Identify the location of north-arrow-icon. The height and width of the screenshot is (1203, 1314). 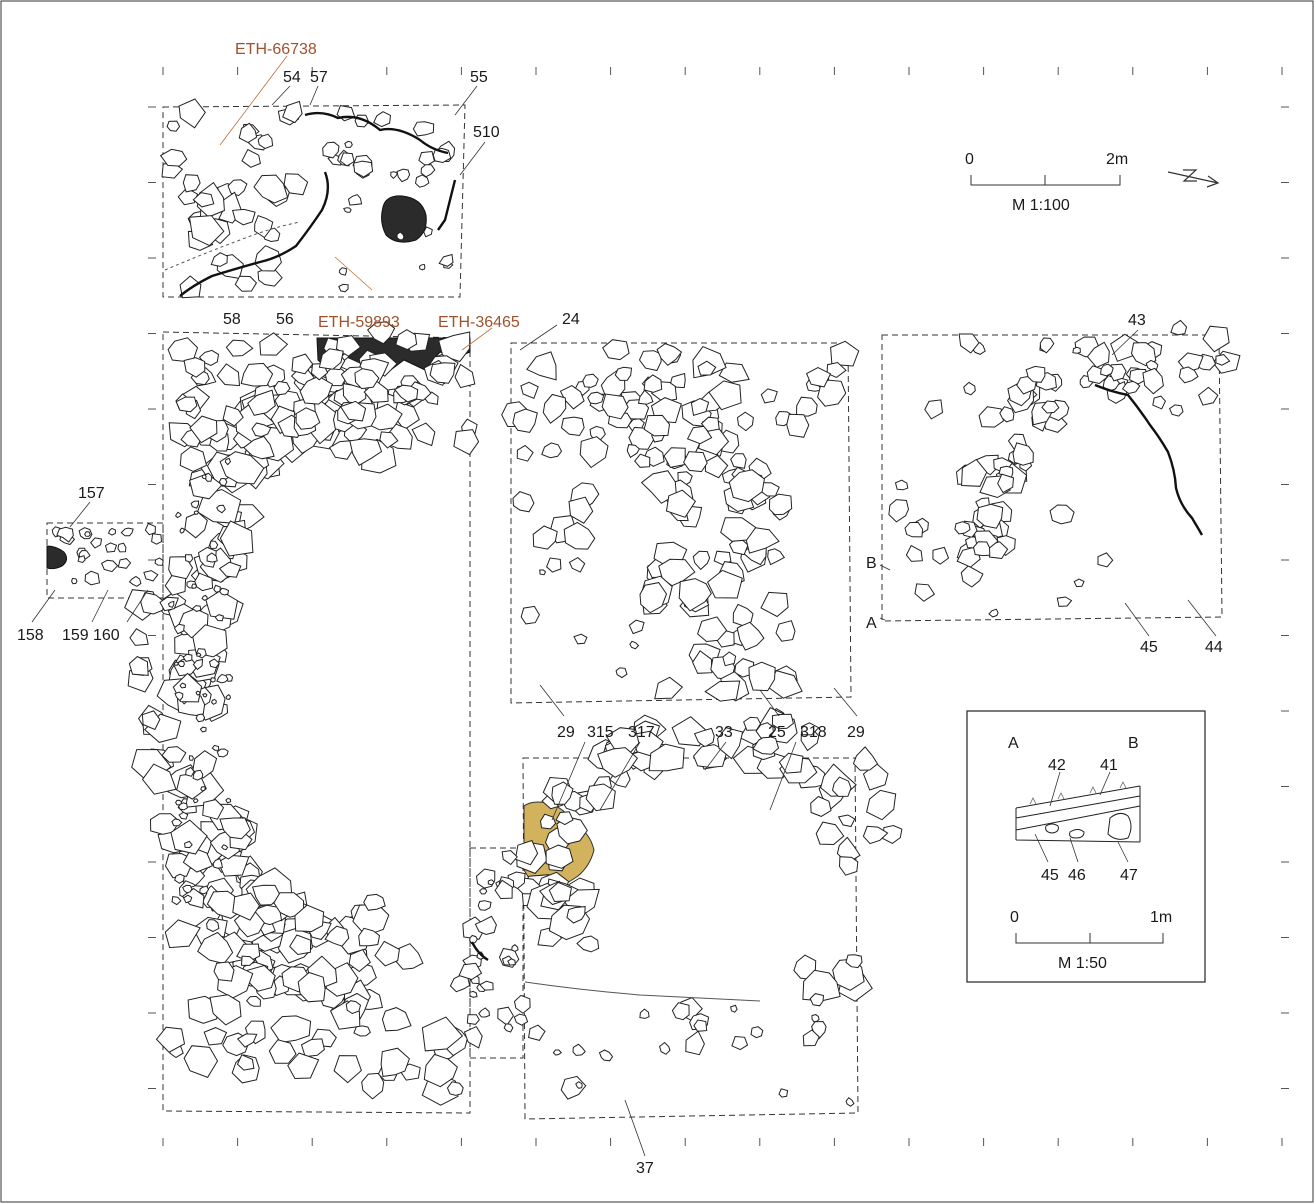
(1193, 178).